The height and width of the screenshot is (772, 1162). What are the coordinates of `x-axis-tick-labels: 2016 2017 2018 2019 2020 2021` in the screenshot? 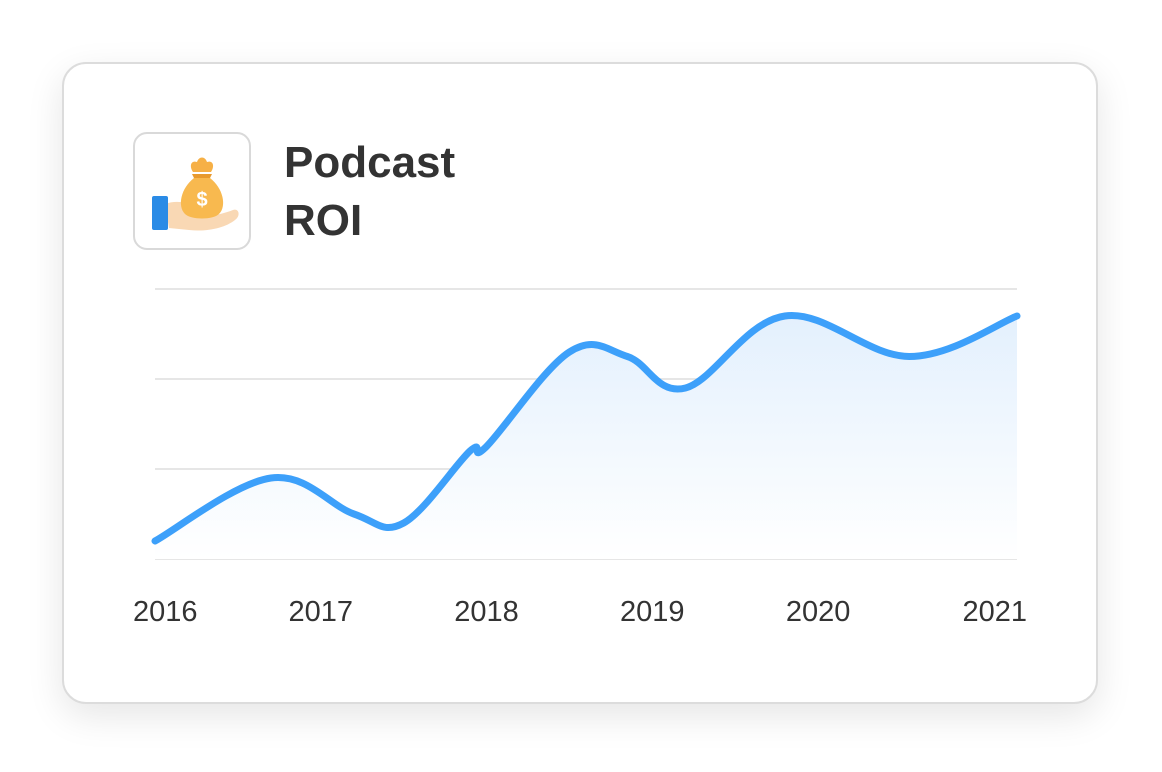 It's located at (580, 612).